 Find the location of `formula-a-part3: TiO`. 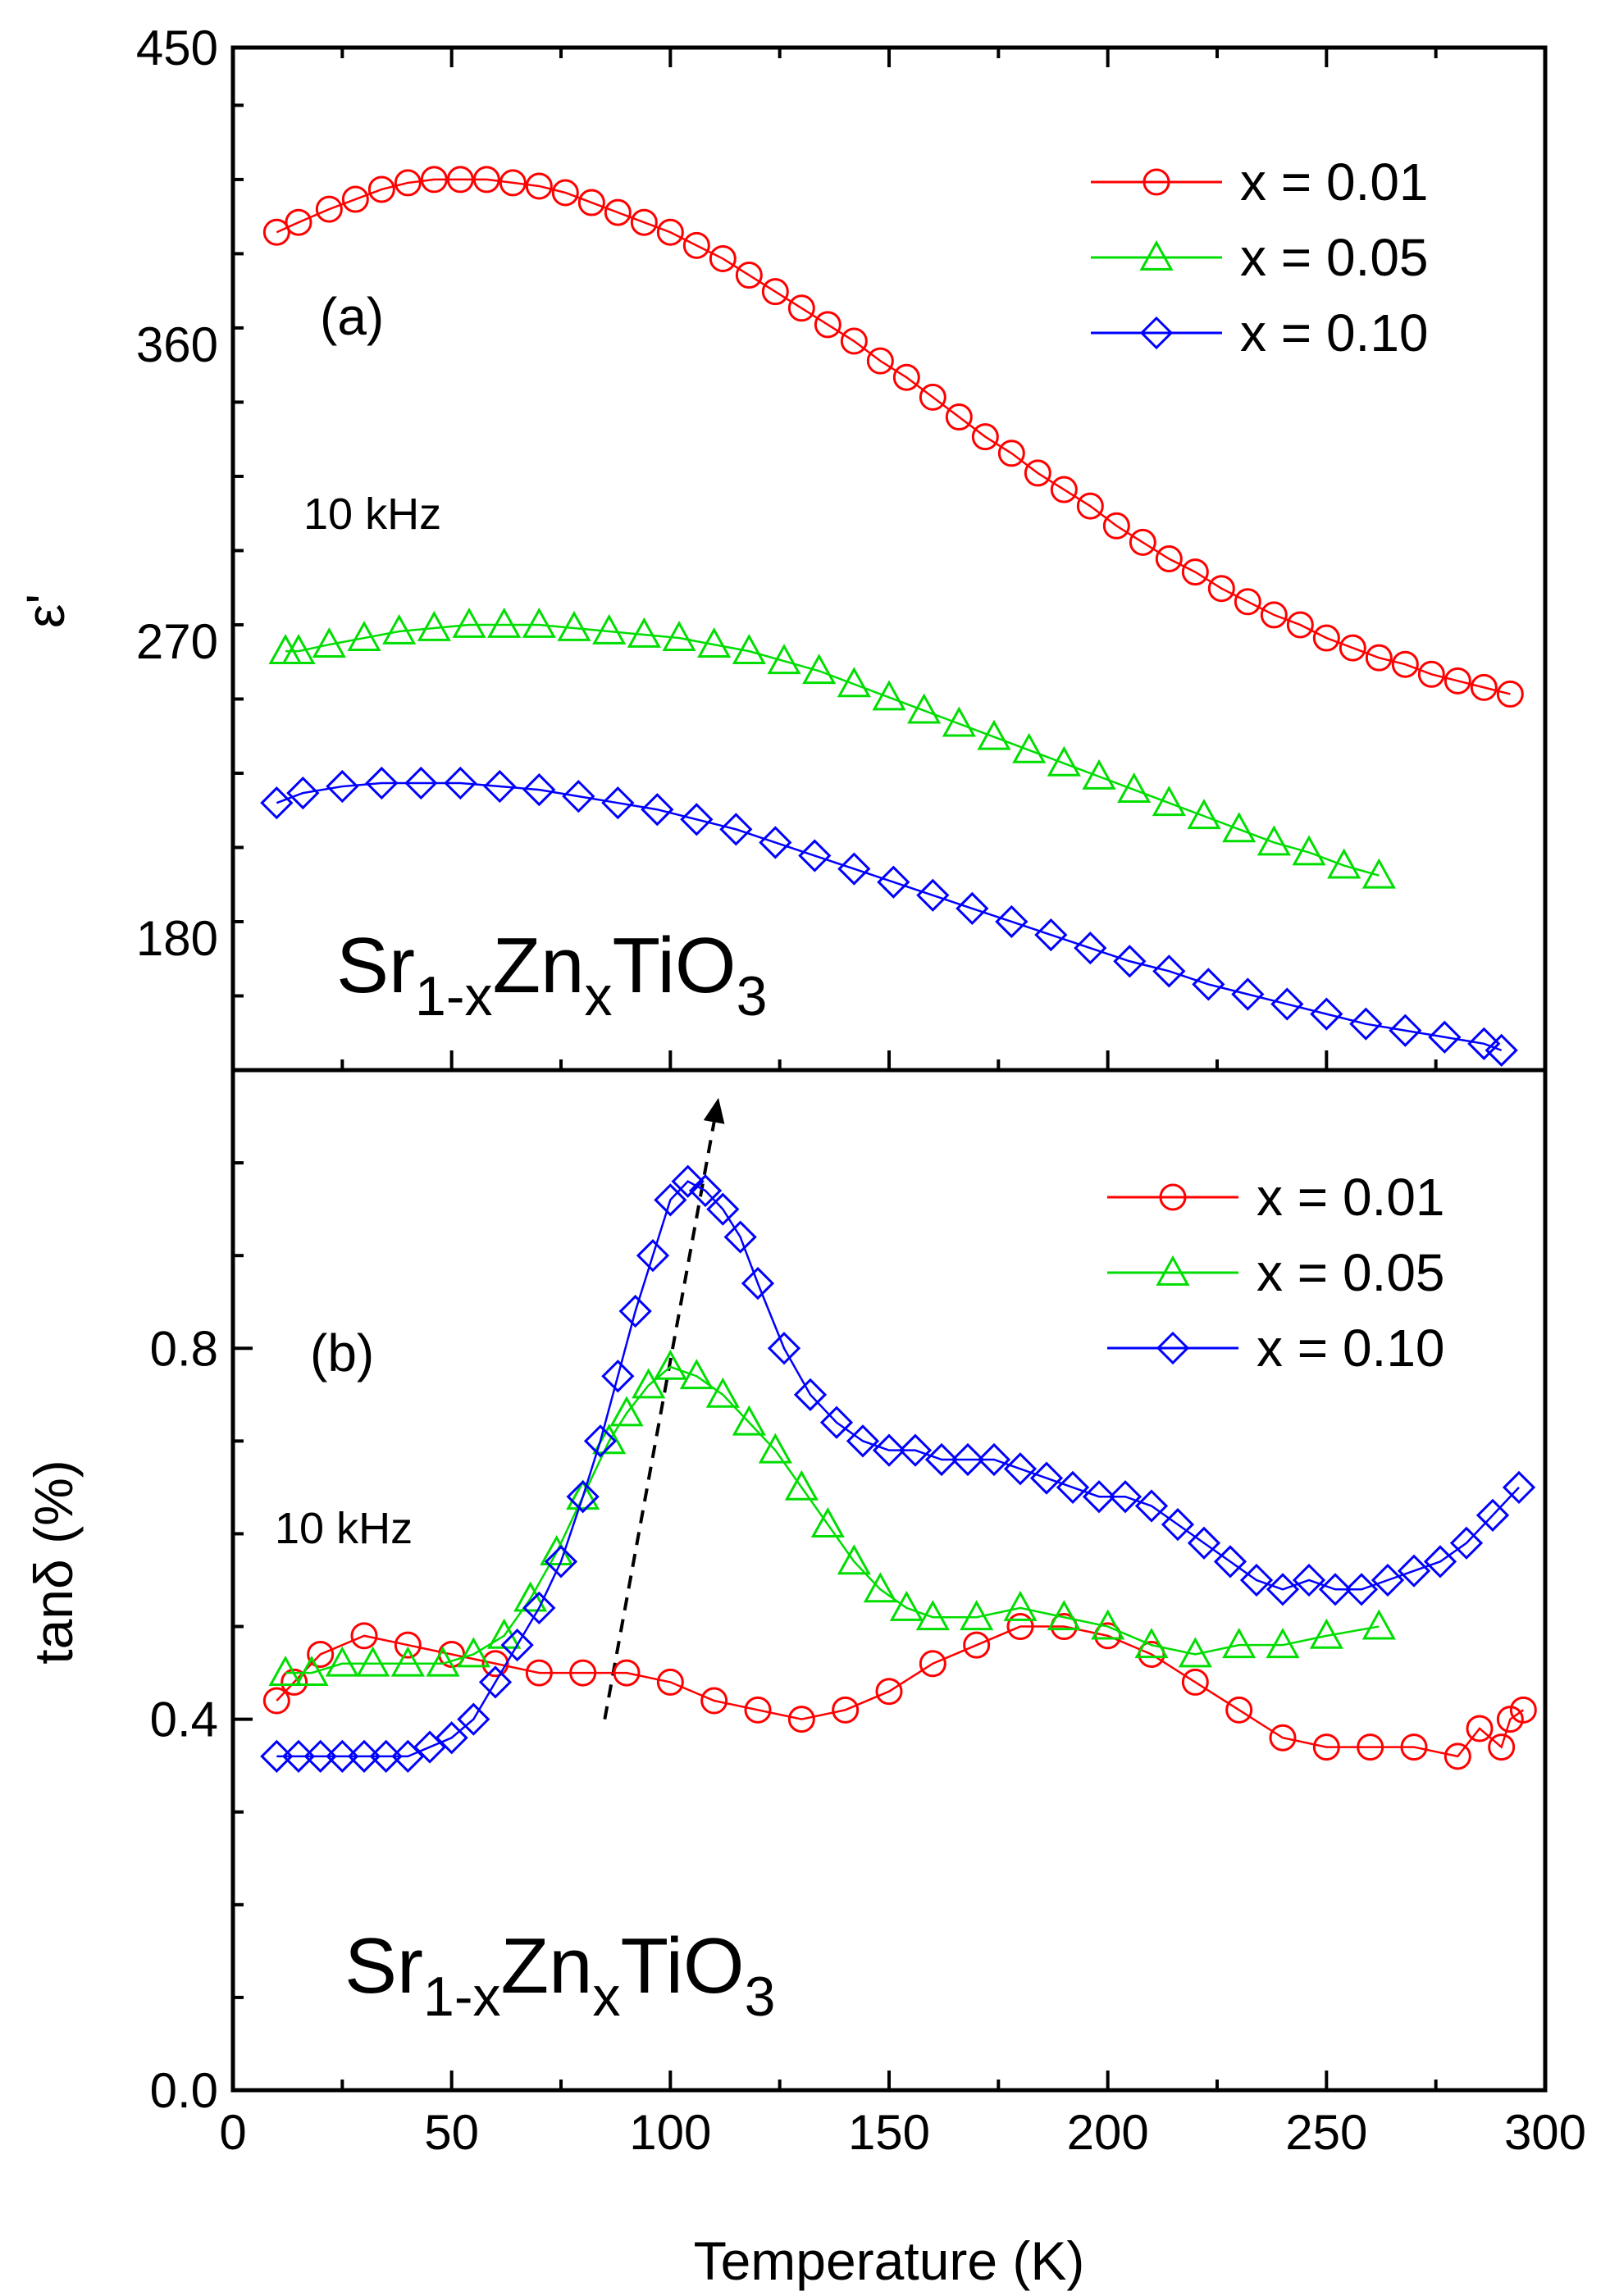

formula-a-part3: TiO is located at coordinates (675, 965).